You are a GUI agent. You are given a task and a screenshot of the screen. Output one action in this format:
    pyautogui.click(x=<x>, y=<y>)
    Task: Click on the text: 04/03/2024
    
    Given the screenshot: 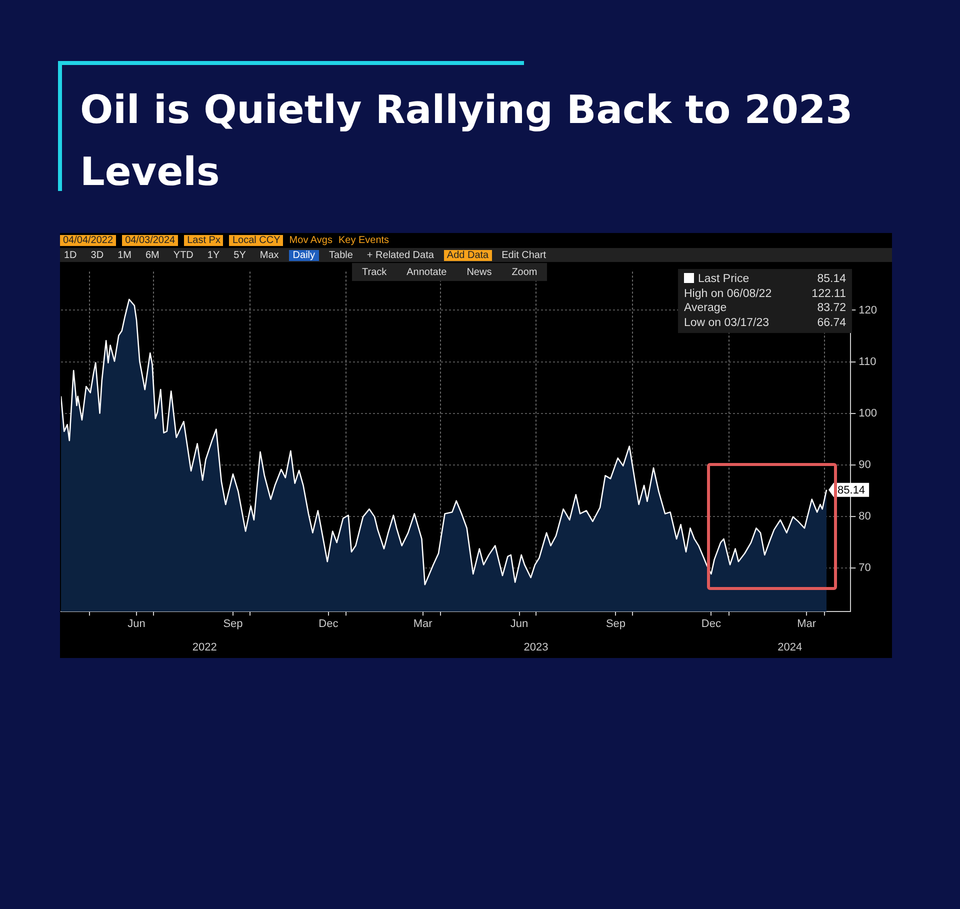 What is the action you would take?
    pyautogui.click(x=150, y=240)
    